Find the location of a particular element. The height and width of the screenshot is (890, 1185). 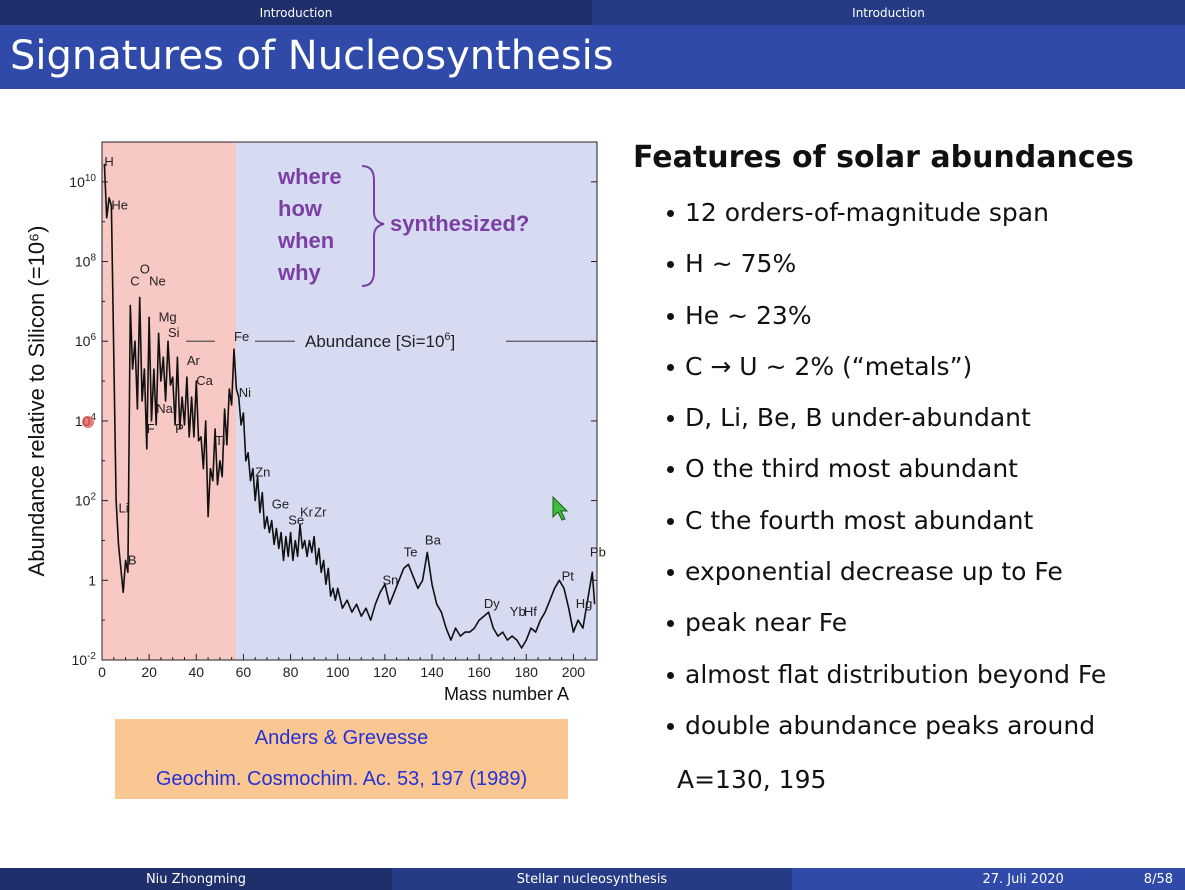

element-label-si: Si is located at coordinates (174, 332).